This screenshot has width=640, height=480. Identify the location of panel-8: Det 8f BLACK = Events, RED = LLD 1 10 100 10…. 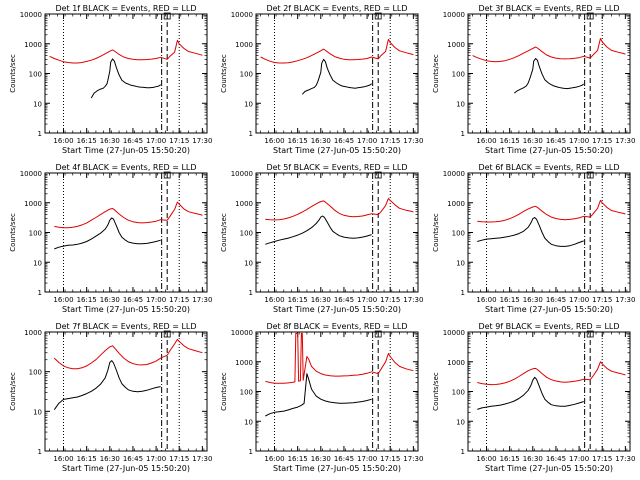
(321, 397).